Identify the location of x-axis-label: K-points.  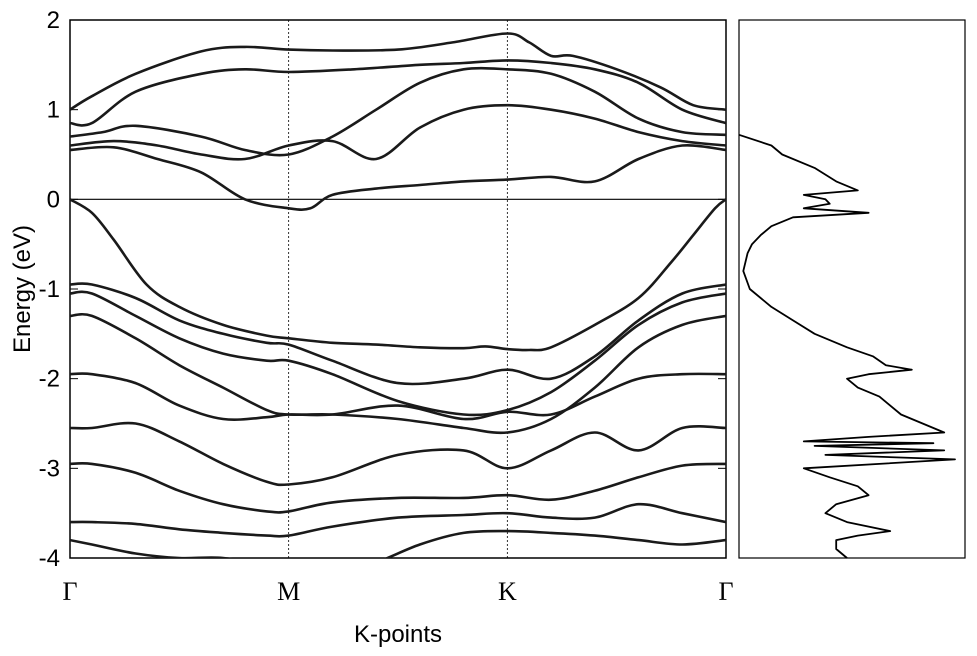
(398, 634).